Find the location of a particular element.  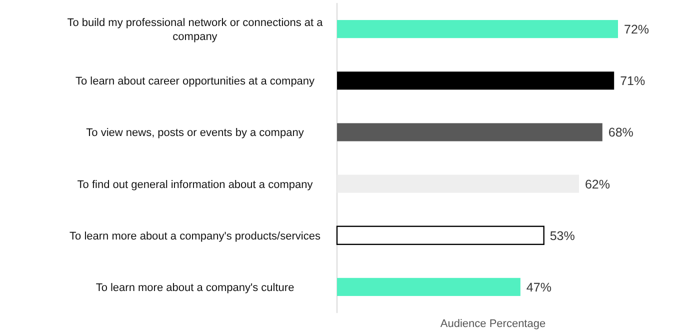

data-label: 71% is located at coordinates (633, 81).